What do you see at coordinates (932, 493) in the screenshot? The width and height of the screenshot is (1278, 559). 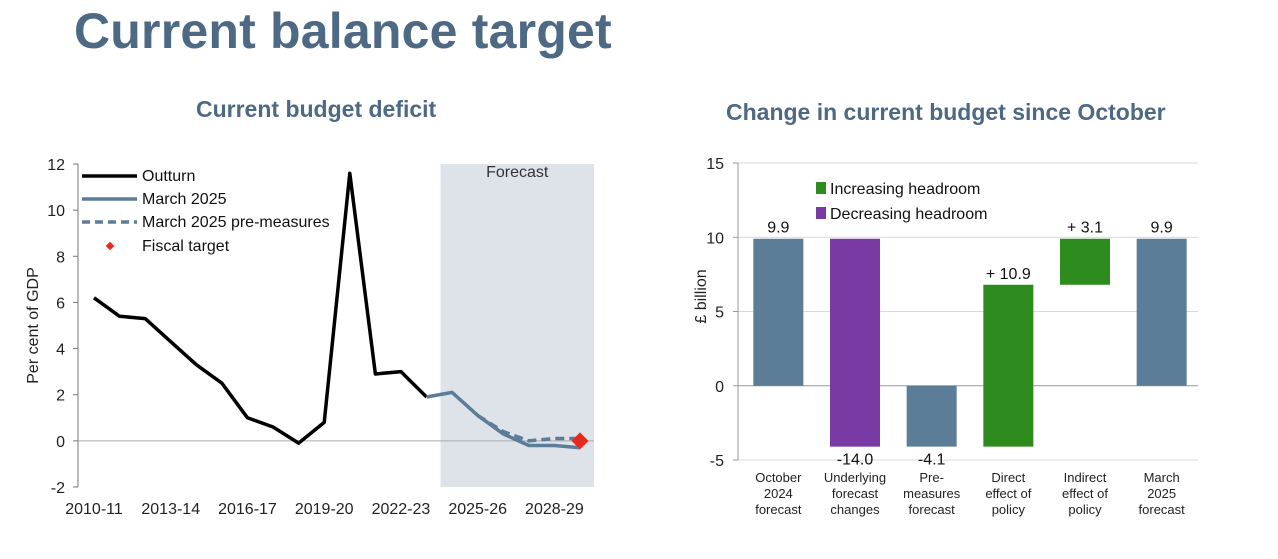 I see `x-category-label: measures` at bounding box center [932, 493].